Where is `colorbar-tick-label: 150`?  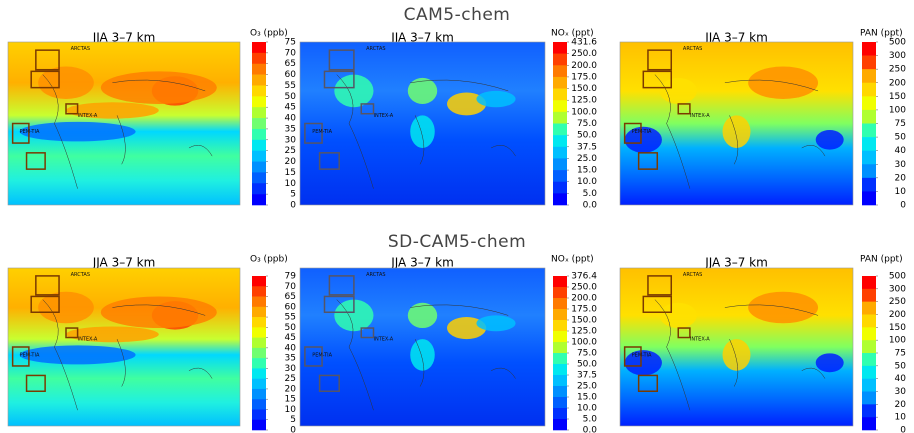 colorbar-tick-label: 150 is located at coordinates (897, 97).